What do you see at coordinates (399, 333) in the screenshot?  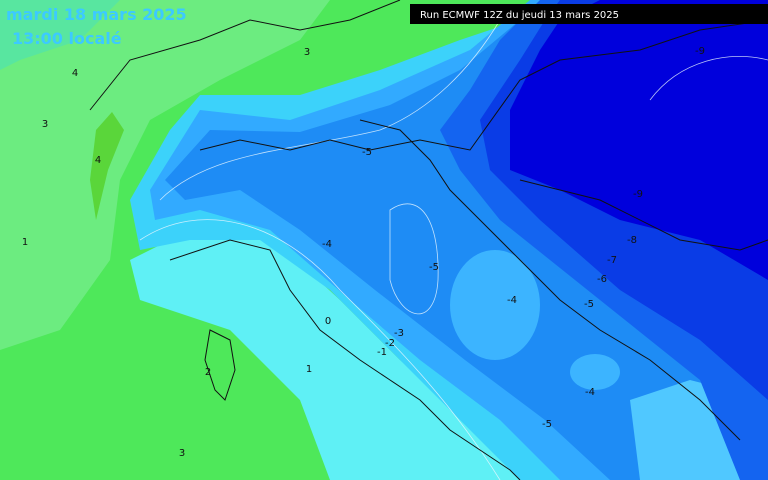 I see `contour-label: -3` at bounding box center [399, 333].